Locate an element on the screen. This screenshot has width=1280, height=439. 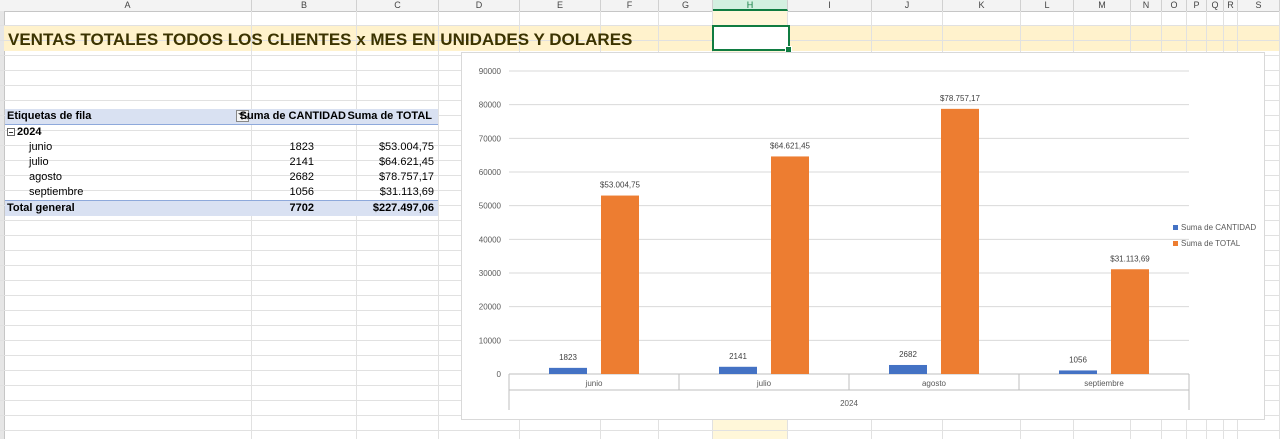
filter-button is located at coordinates (242, 116).